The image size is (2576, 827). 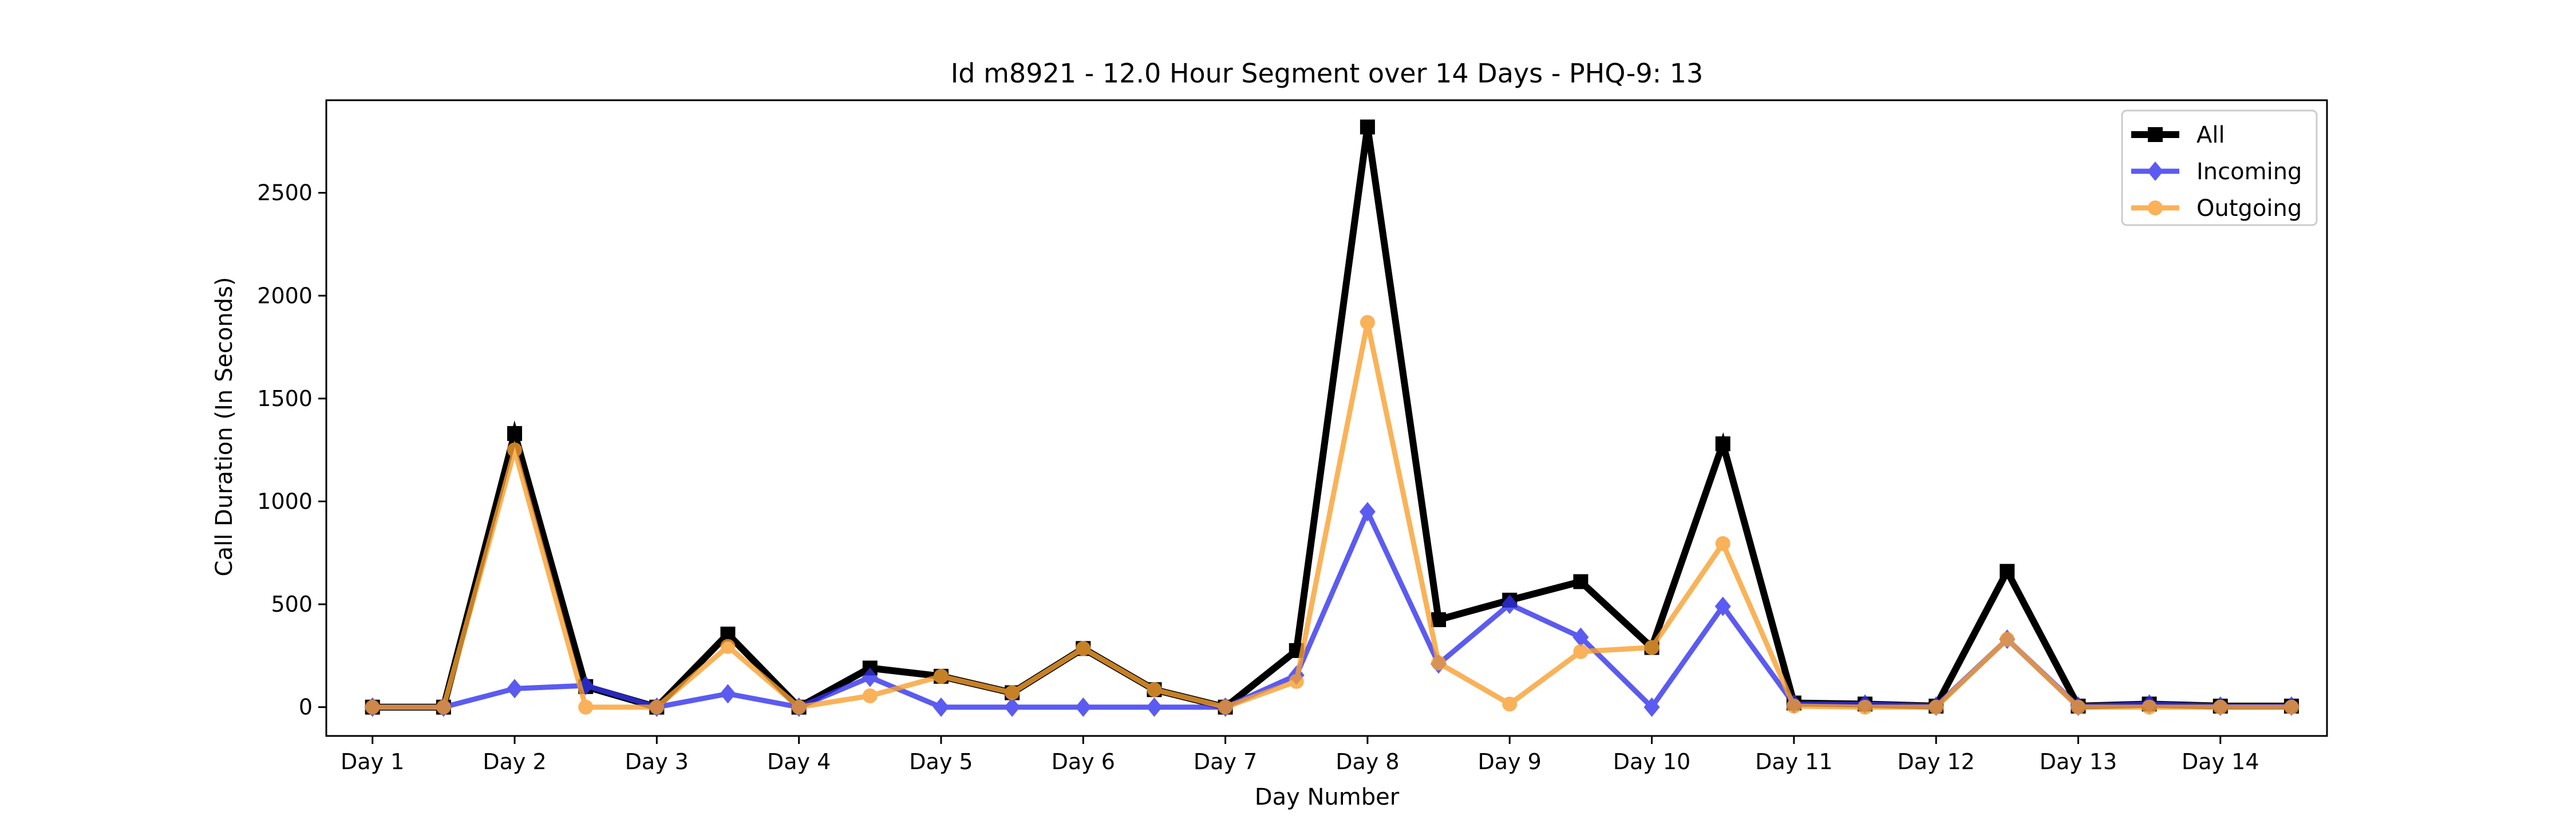 I want to click on y-axis-label: Call Duration (In Seconds), so click(x=224, y=427).